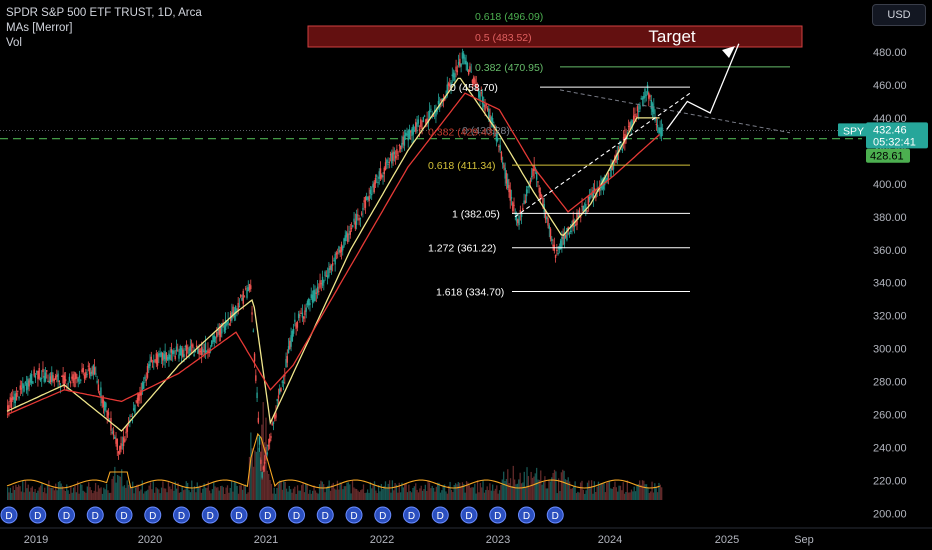  What do you see at coordinates (899, 15) in the screenshot?
I see `currency-button: USD` at bounding box center [899, 15].